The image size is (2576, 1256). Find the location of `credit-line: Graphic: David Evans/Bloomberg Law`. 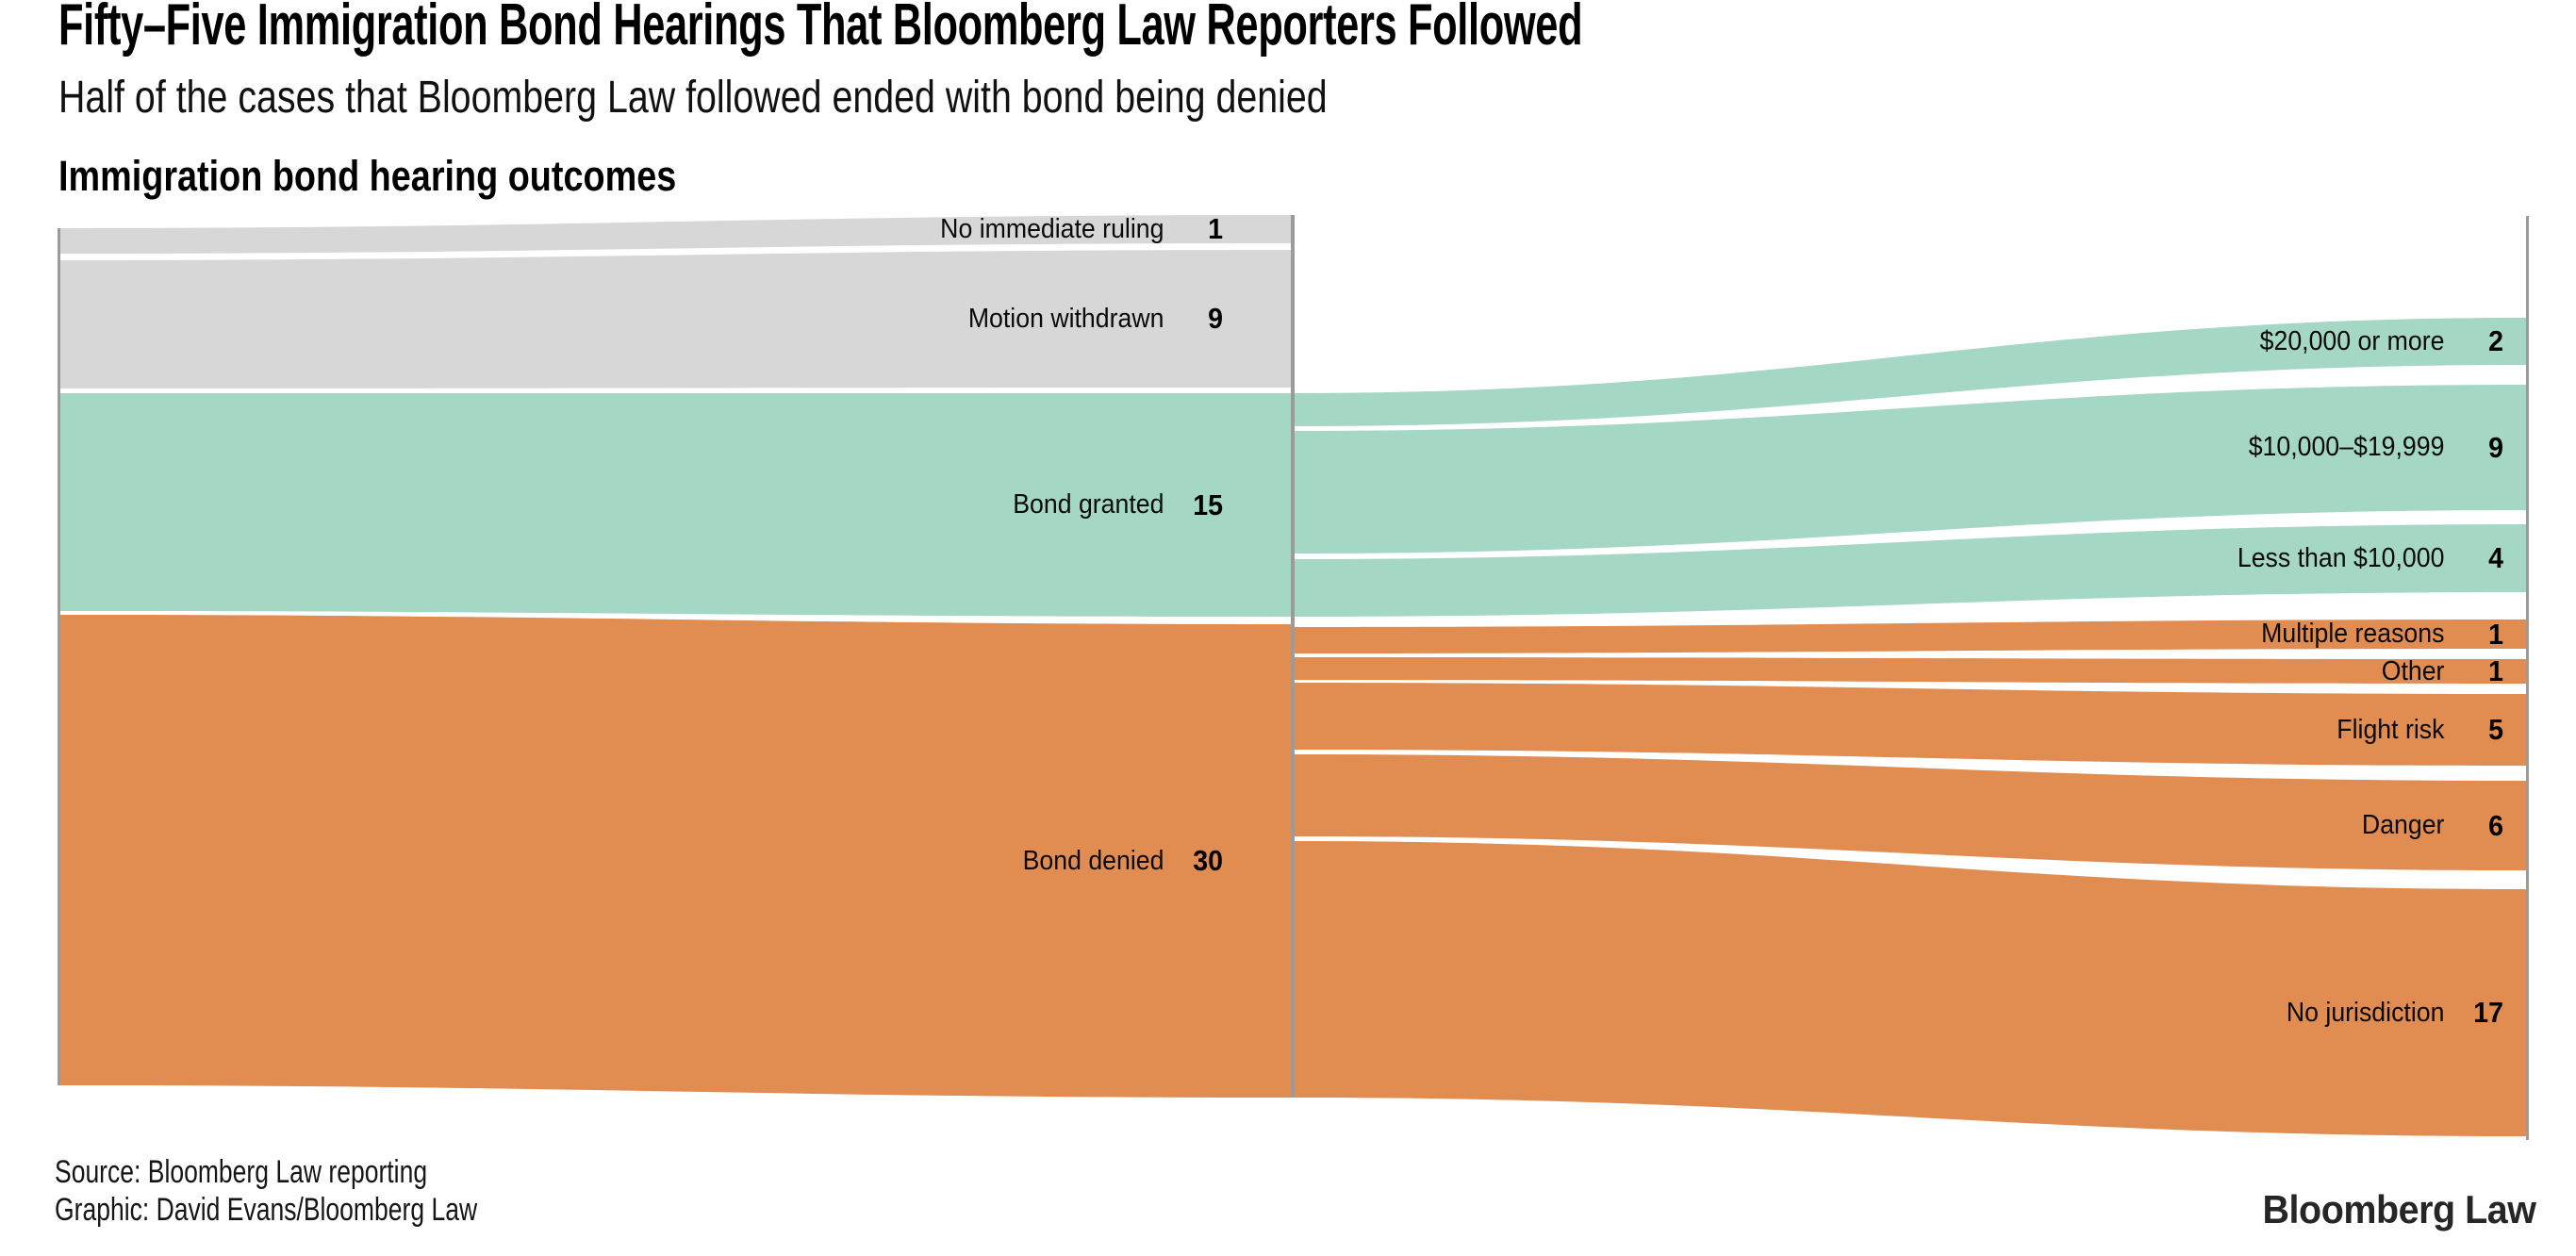

credit-line: Graphic: David Evans/Bloomberg Law is located at coordinates (266, 1210).